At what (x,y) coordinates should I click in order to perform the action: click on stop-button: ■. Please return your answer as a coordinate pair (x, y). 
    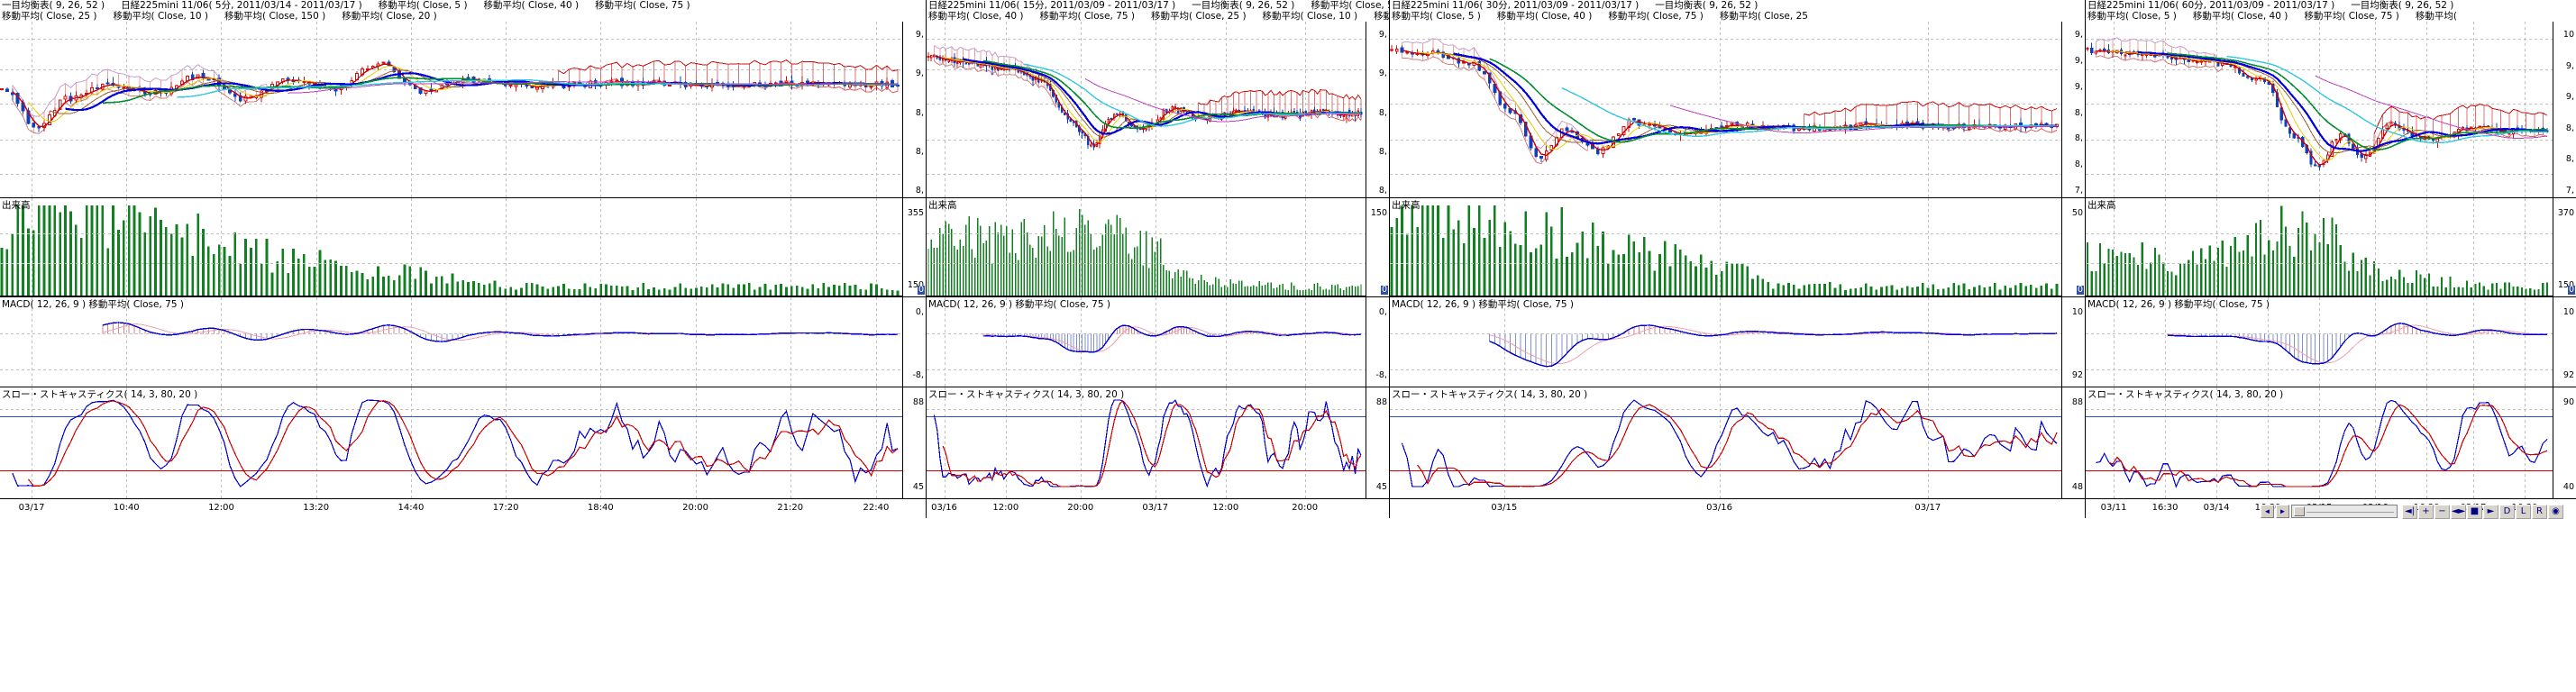
    Looking at the image, I should click on (2474, 511).